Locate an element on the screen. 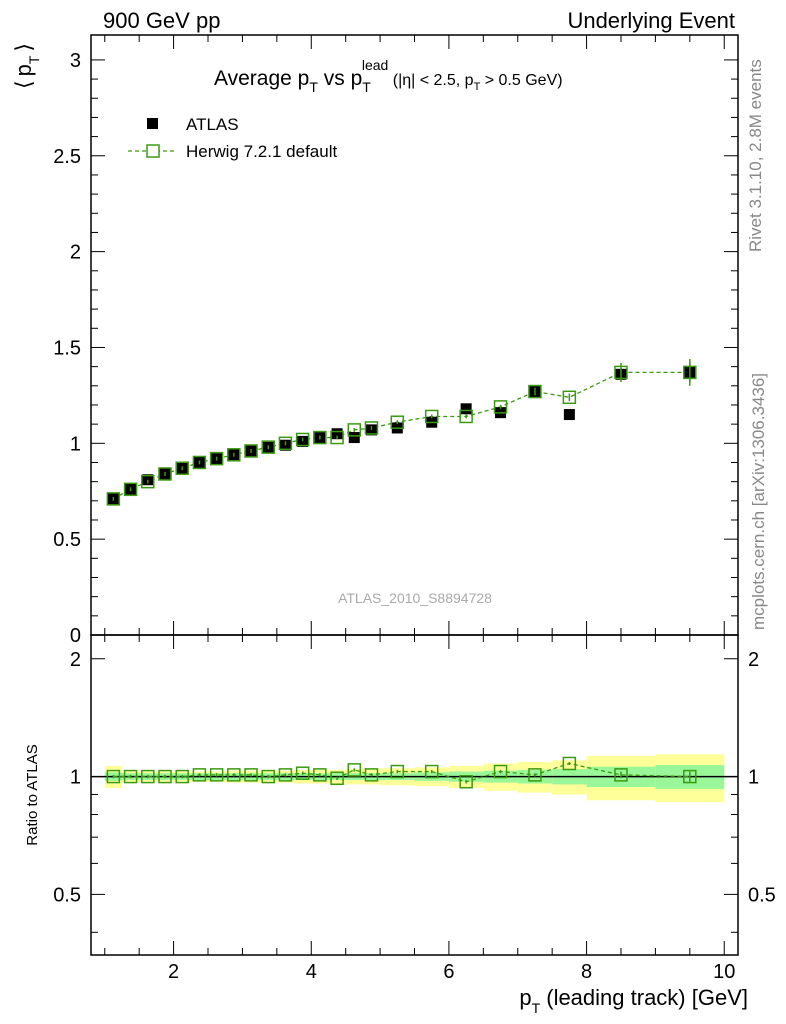 This screenshot has height=1024, width=786. ratio-y-tick-label-right: 1 is located at coordinates (753, 778).